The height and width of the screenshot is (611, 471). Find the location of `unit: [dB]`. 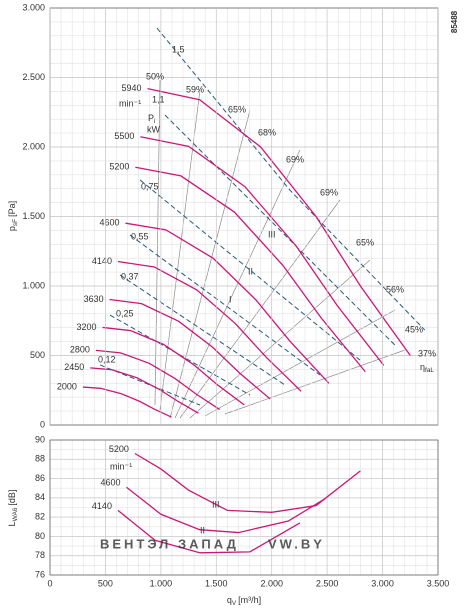

unit: [dB] is located at coordinates (12, 498).